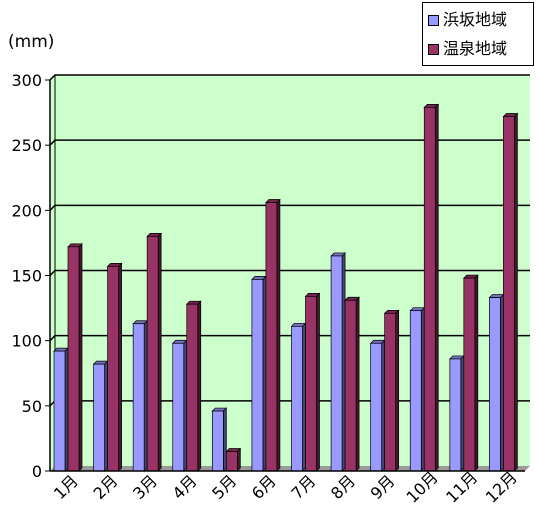 The height and width of the screenshot is (514, 539). I want to click on x-tick-label: 7月, so click(303, 487).